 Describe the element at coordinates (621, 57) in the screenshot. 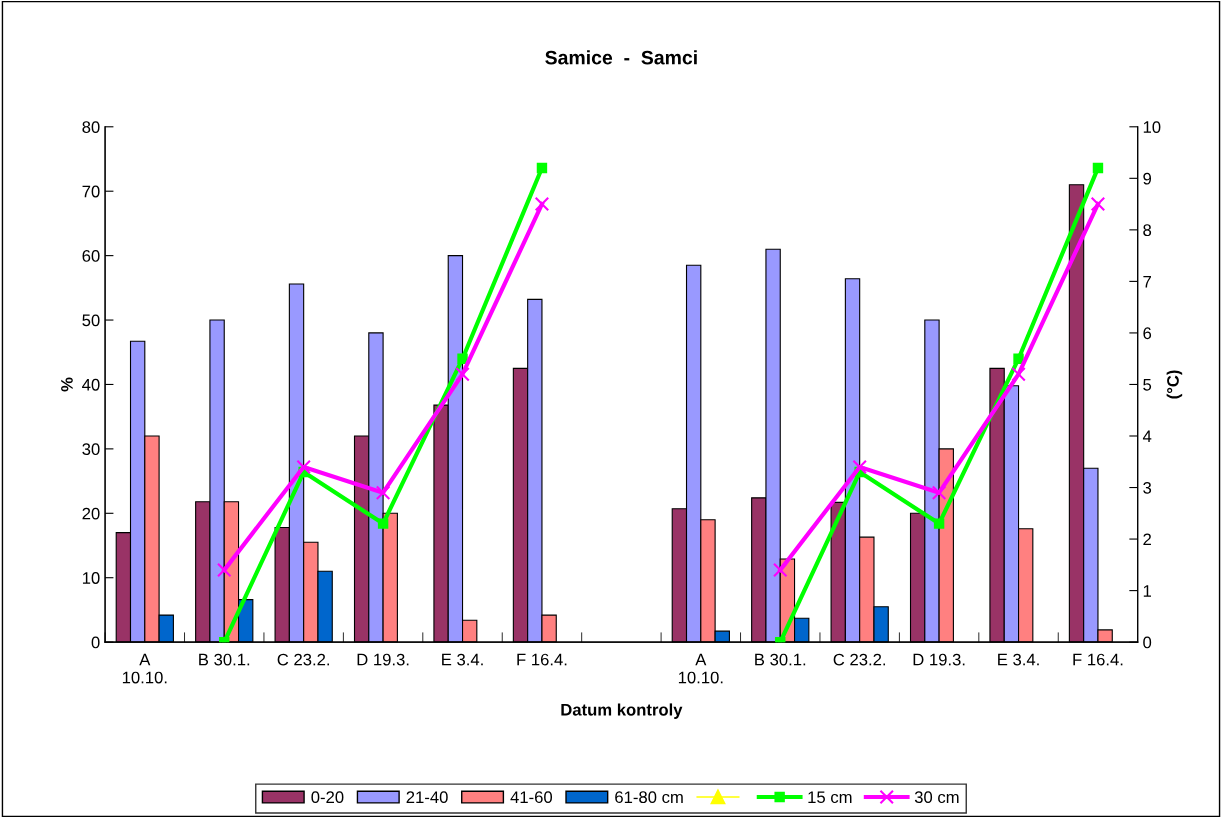

I see `chart-title: Samice - Samci` at that location.